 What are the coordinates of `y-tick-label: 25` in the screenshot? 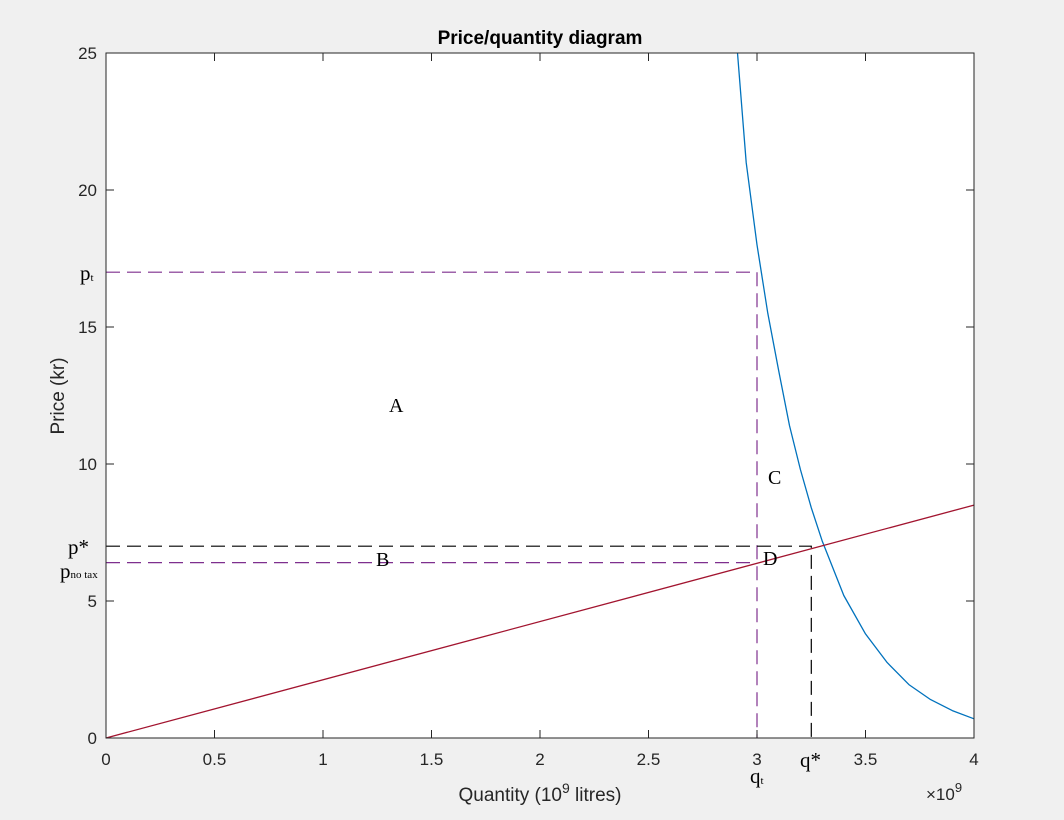 It's located at (87, 53).